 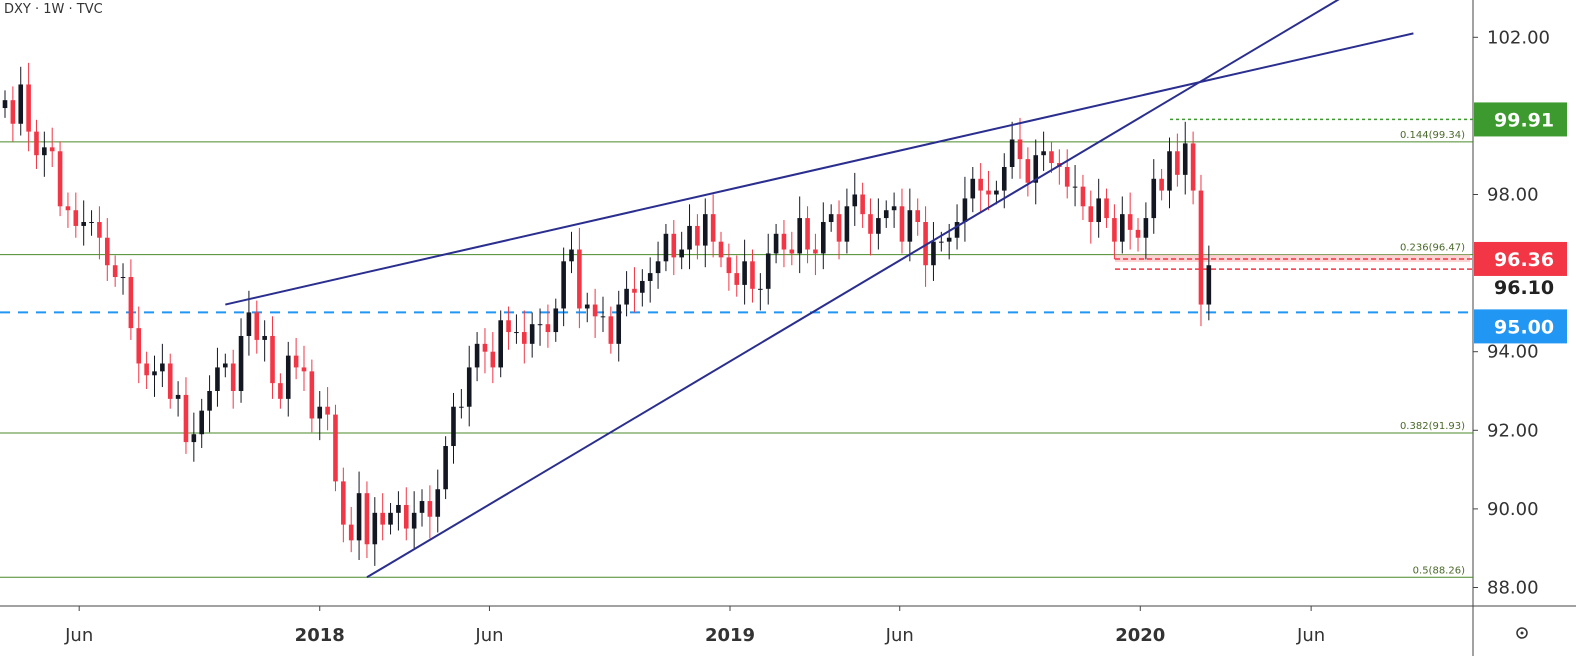 What do you see at coordinates (1513, 352) in the screenshot?
I see `y-tick-label: 94.00` at bounding box center [1513, 352].